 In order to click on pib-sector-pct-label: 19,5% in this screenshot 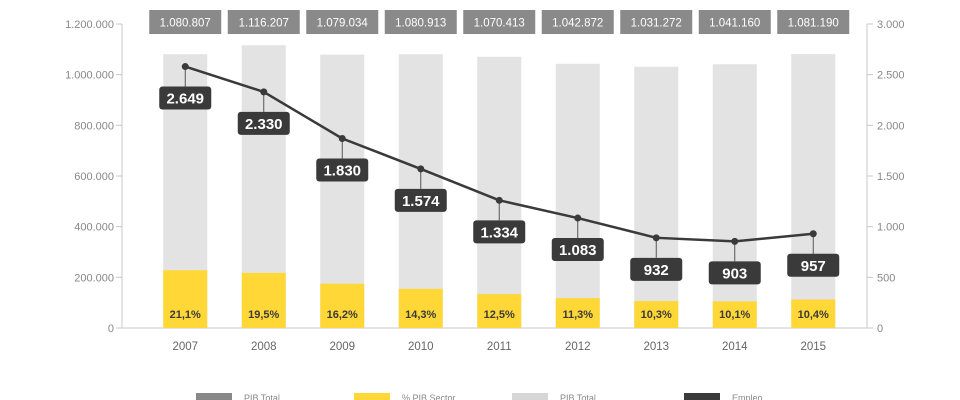, I will do `click(263, 315)`.